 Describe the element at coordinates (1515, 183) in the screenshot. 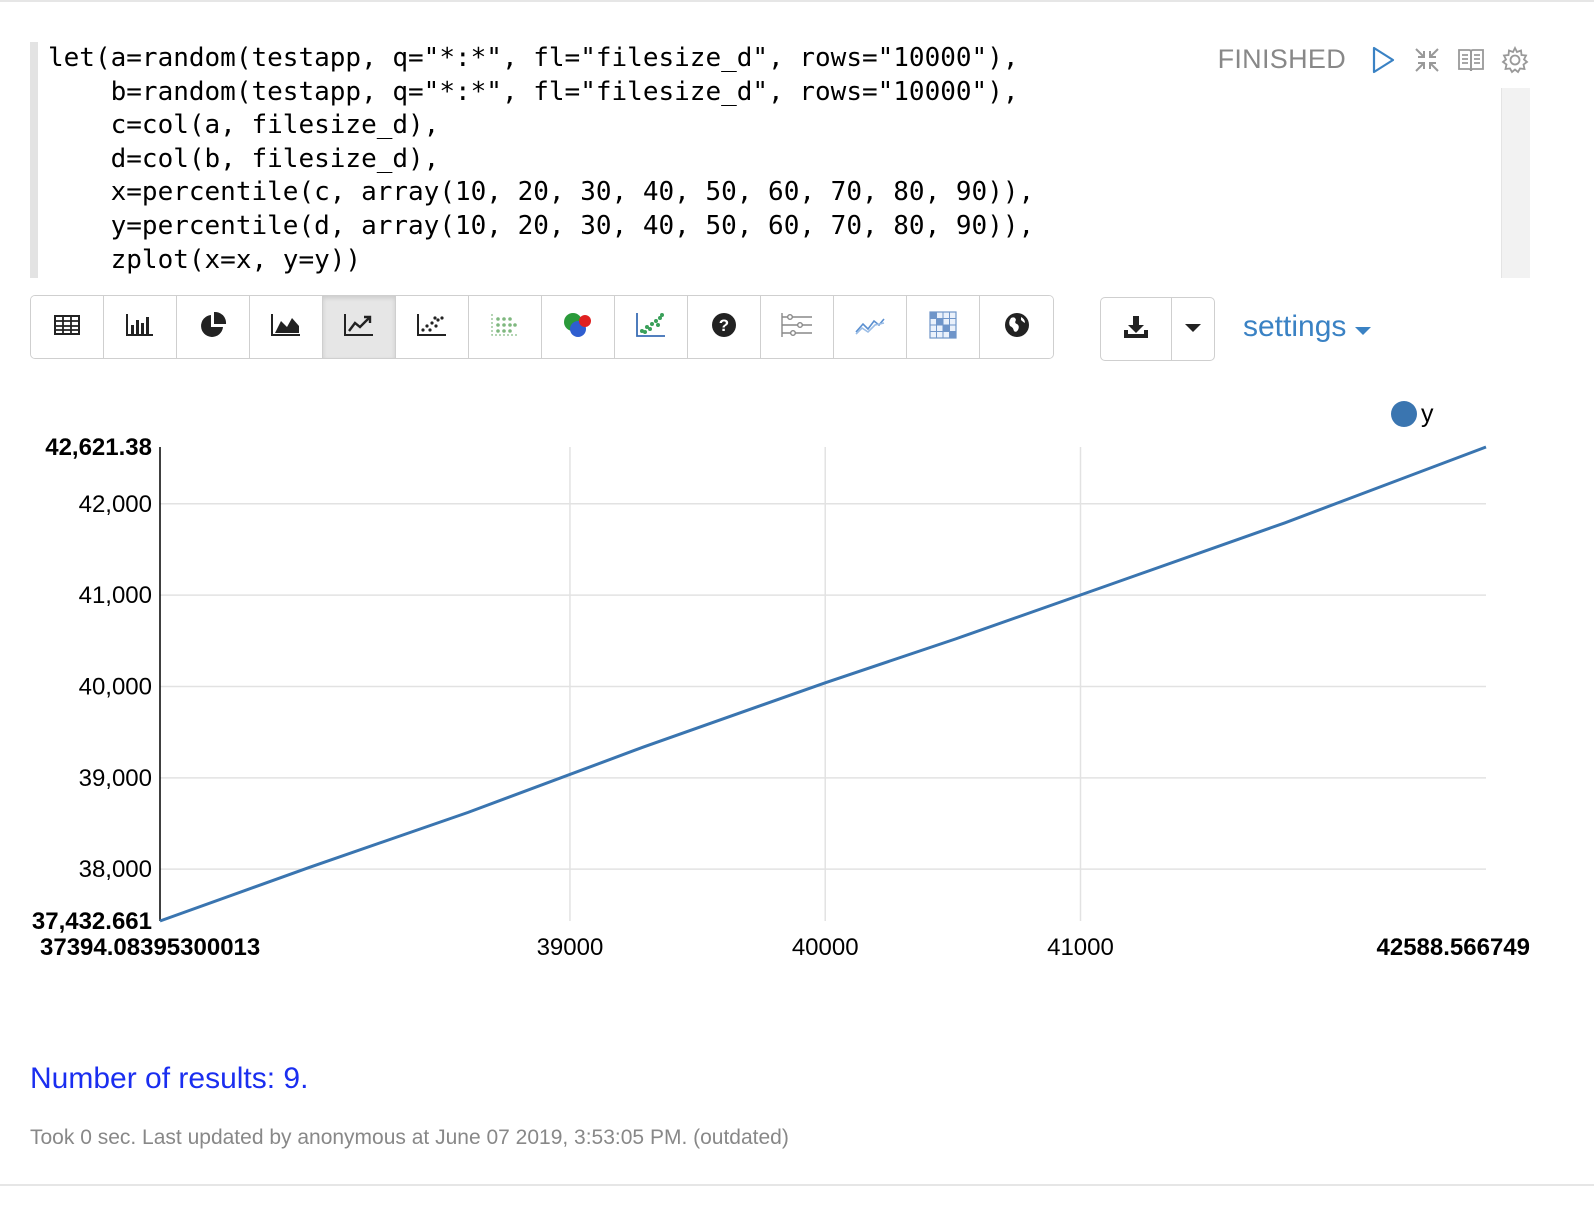

I see `editor-scrollbar` at that location.